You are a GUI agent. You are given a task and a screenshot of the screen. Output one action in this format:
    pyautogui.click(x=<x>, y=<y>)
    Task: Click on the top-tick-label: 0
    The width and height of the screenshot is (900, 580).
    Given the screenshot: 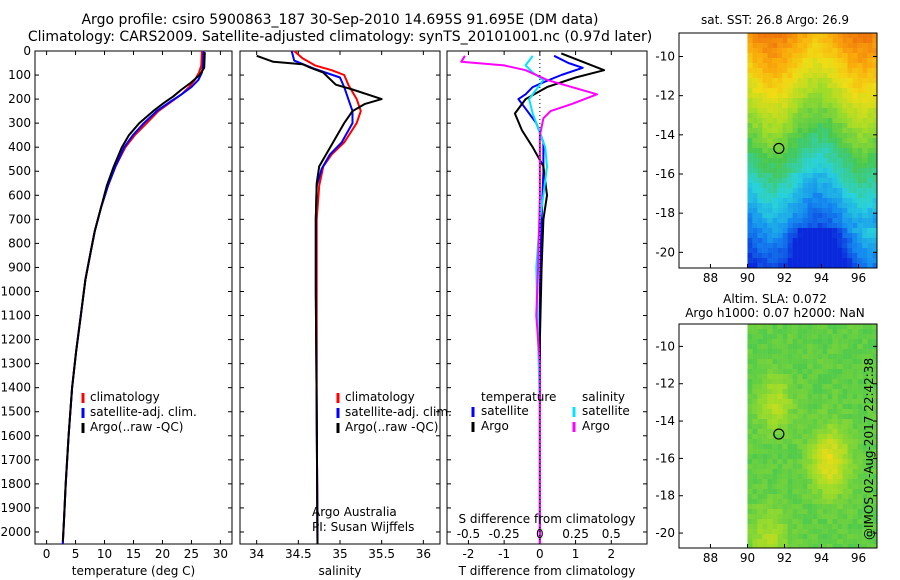 What is the action you would take?
    pyautogui.click(x=540, y=534)
    